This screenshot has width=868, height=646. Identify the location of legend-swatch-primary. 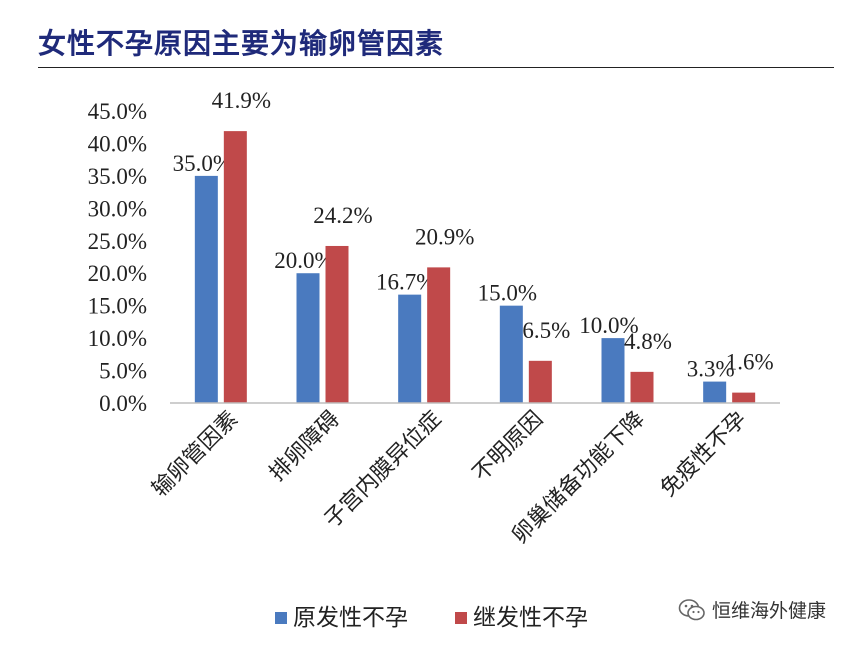
(281, 618).